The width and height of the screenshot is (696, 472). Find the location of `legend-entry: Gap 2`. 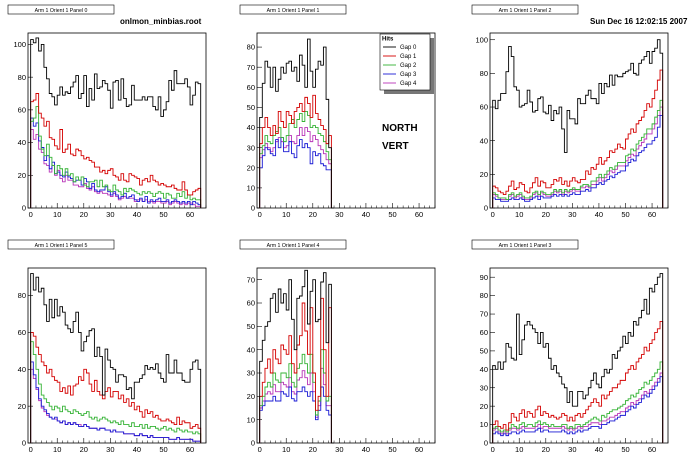

legend-entry: Gap 2 is located at coordinates (408, 66).